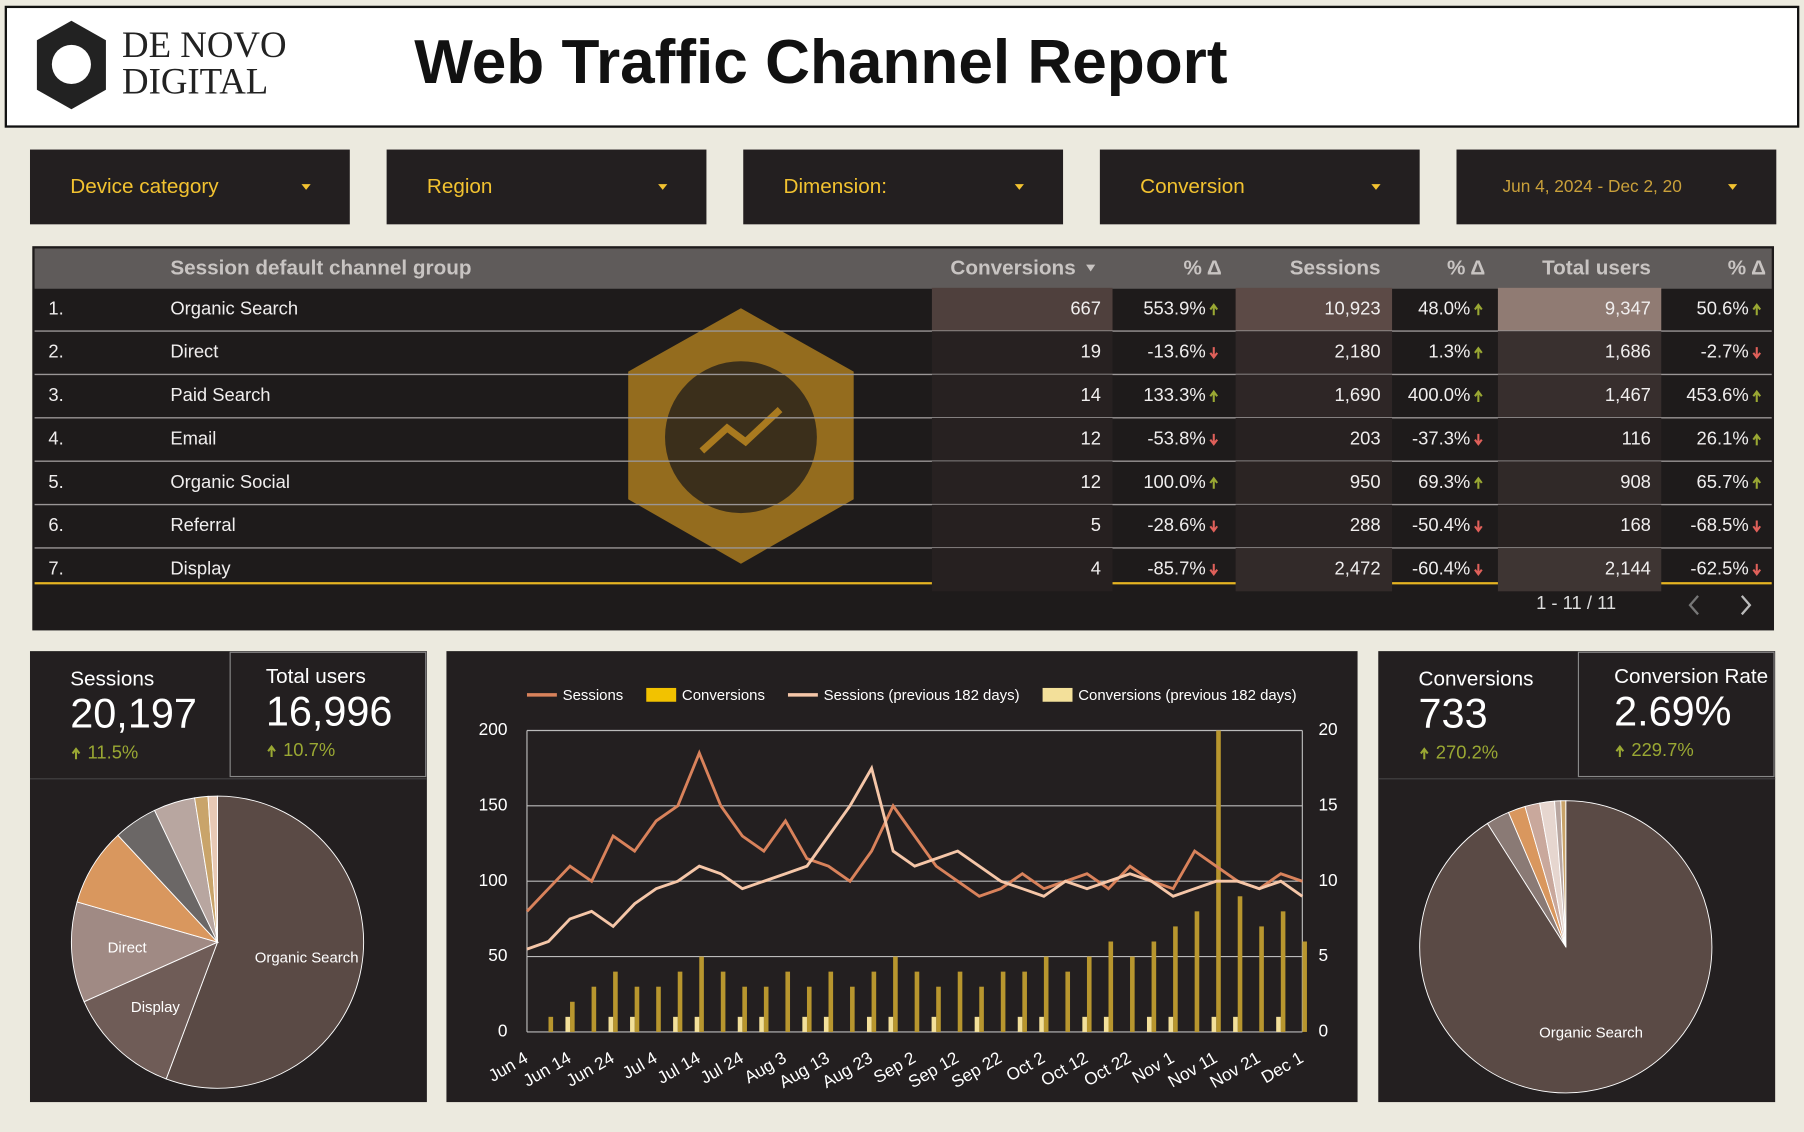 The height and width of the screenshot is (1132, 1804). I want to click on table-header, so click(903, 268).